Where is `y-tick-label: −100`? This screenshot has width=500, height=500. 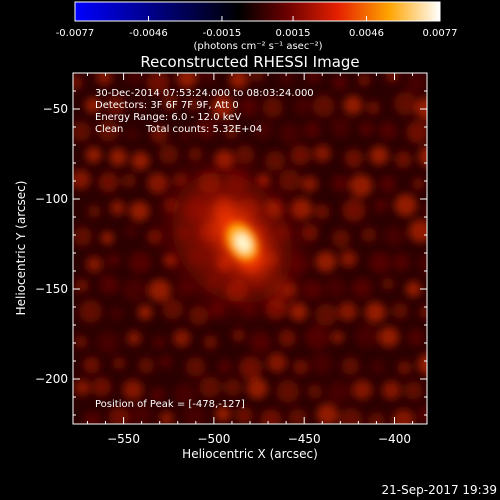
y-tick-label: −100 is located at coordinates (51, 199).